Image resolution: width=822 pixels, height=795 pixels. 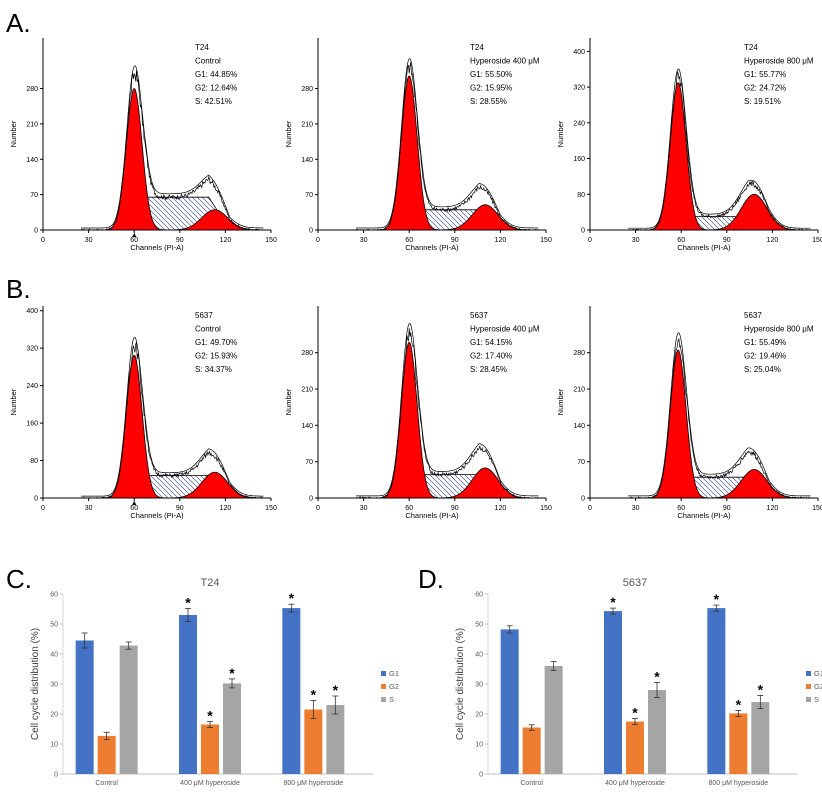 I want to click on y-tick-label: 210, so click(x=307, y=390).